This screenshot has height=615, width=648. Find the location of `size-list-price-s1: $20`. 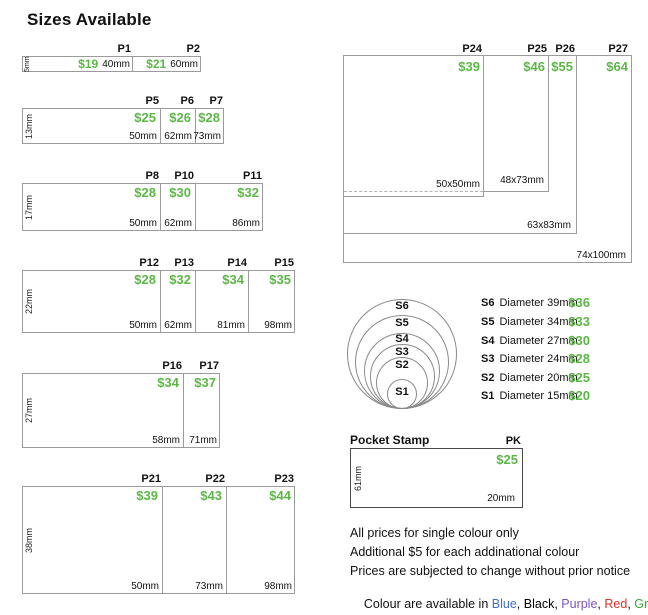

size-list-price-s1: $20 is located at coordinates (579, 395).